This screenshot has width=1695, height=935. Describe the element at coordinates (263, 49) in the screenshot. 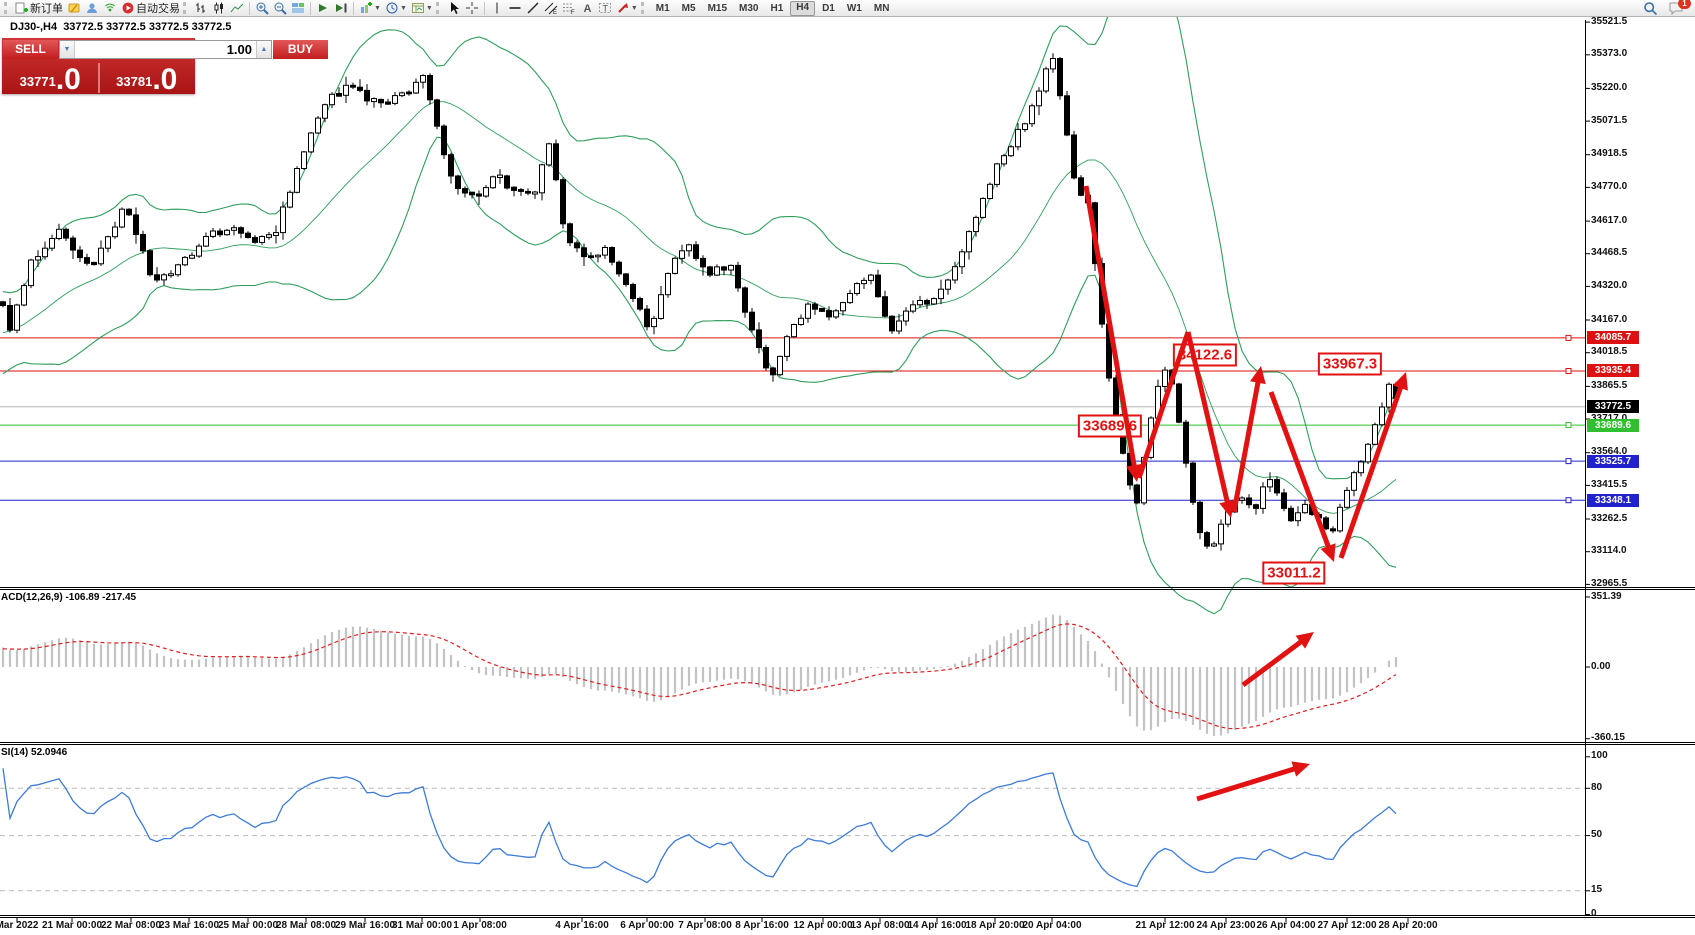

I see `volume-increase-button: ▲` at that location.